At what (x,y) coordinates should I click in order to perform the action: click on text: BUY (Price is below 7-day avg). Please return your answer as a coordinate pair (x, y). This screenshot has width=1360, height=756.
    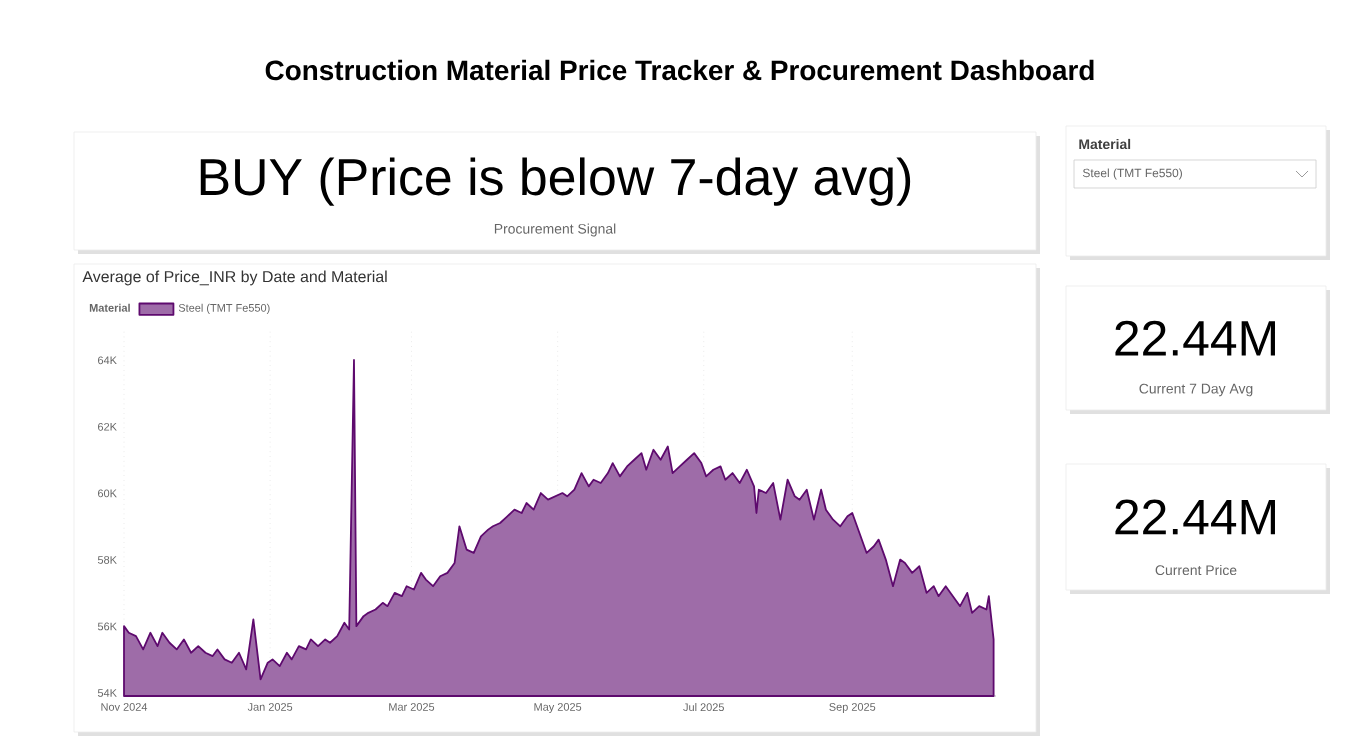
    Looking at the image, I should click on (555, 181).